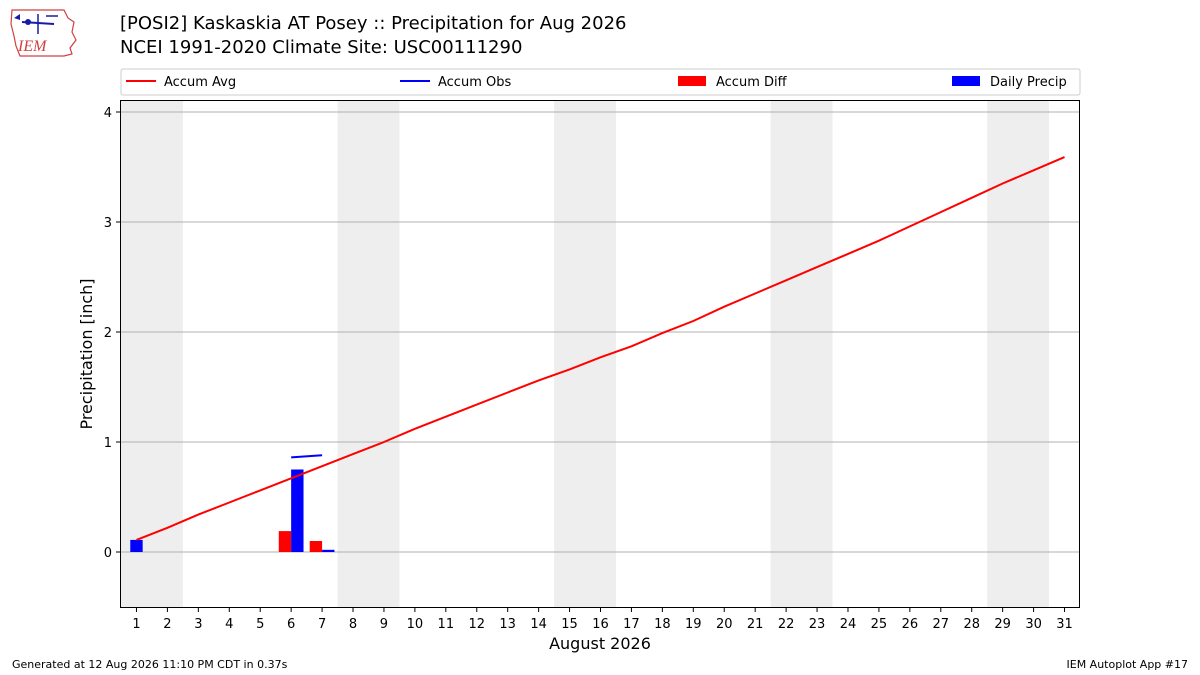  What do you see at coordinates (879, 624) in the screenshot?
I see `x-tick-label: 25` at bounding box center [879, 624].